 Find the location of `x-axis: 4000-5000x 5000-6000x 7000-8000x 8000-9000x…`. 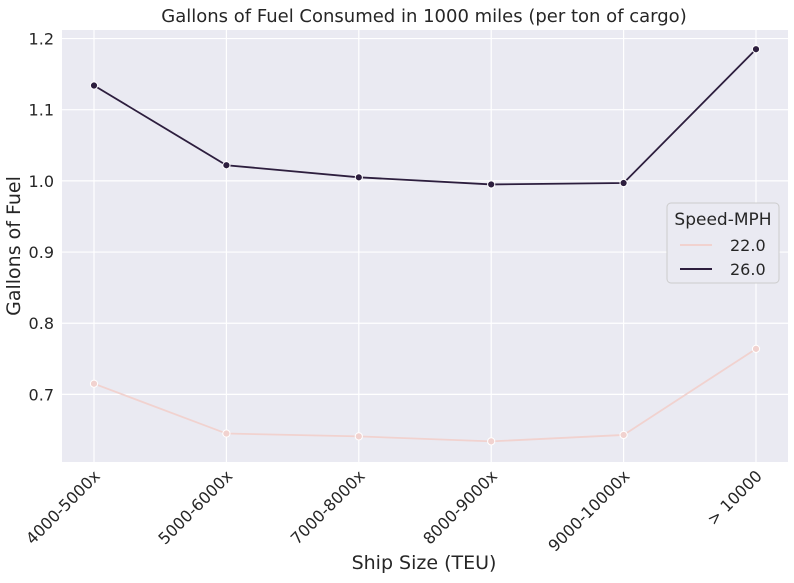

x-axis: 4000-5000x 5000-6000x 7000-8000x 8000-9000x… is located at coordinates (394, 510).